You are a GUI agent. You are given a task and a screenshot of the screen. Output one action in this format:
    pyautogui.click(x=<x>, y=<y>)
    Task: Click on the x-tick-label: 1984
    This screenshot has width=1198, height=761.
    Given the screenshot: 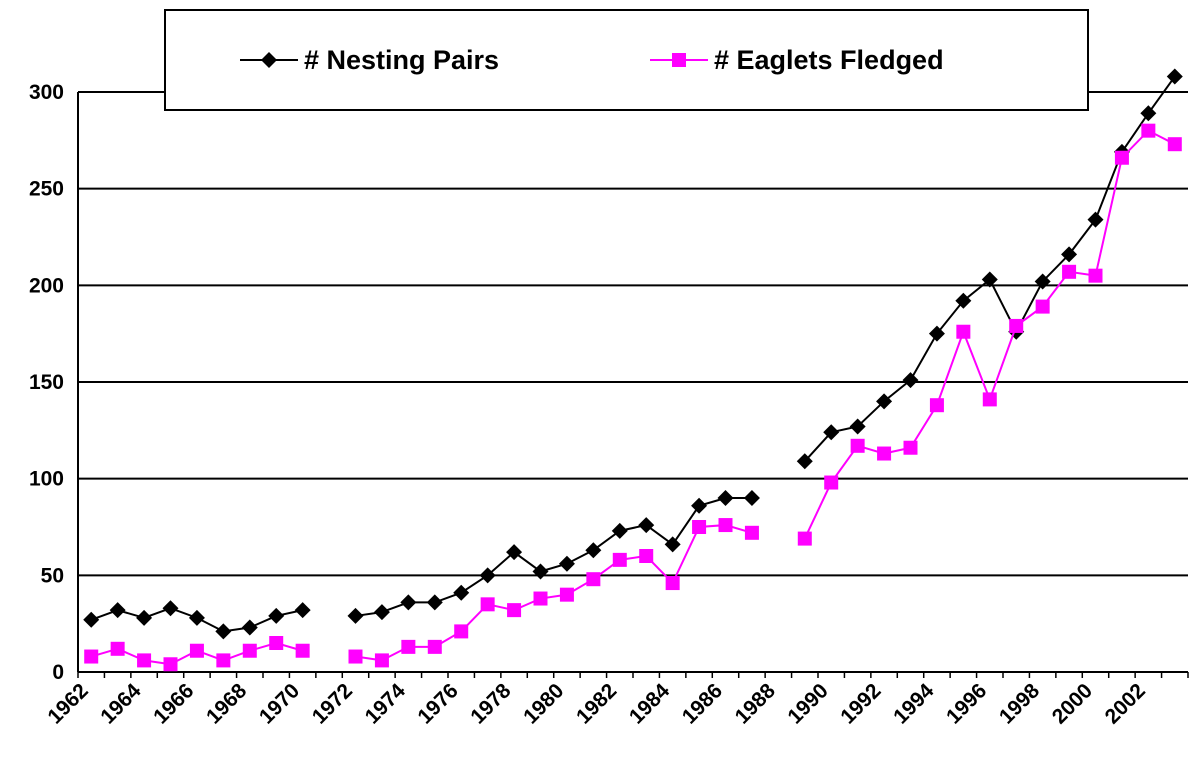 What is the action you would take?
    pyautogui.click(x=650, y=704)
    